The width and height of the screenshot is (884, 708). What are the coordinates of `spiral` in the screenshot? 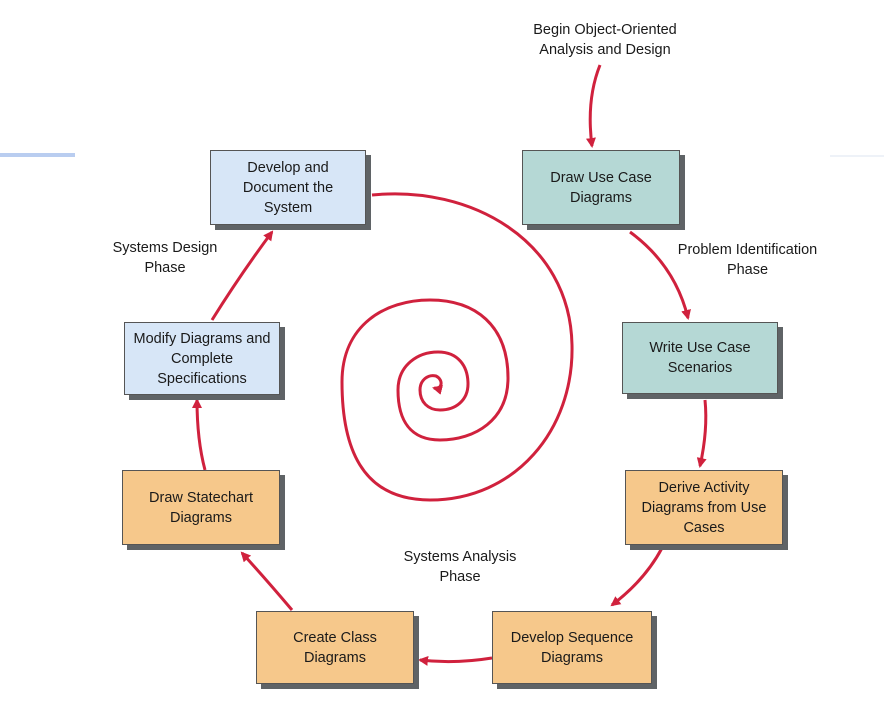 It's located at (457, 347).